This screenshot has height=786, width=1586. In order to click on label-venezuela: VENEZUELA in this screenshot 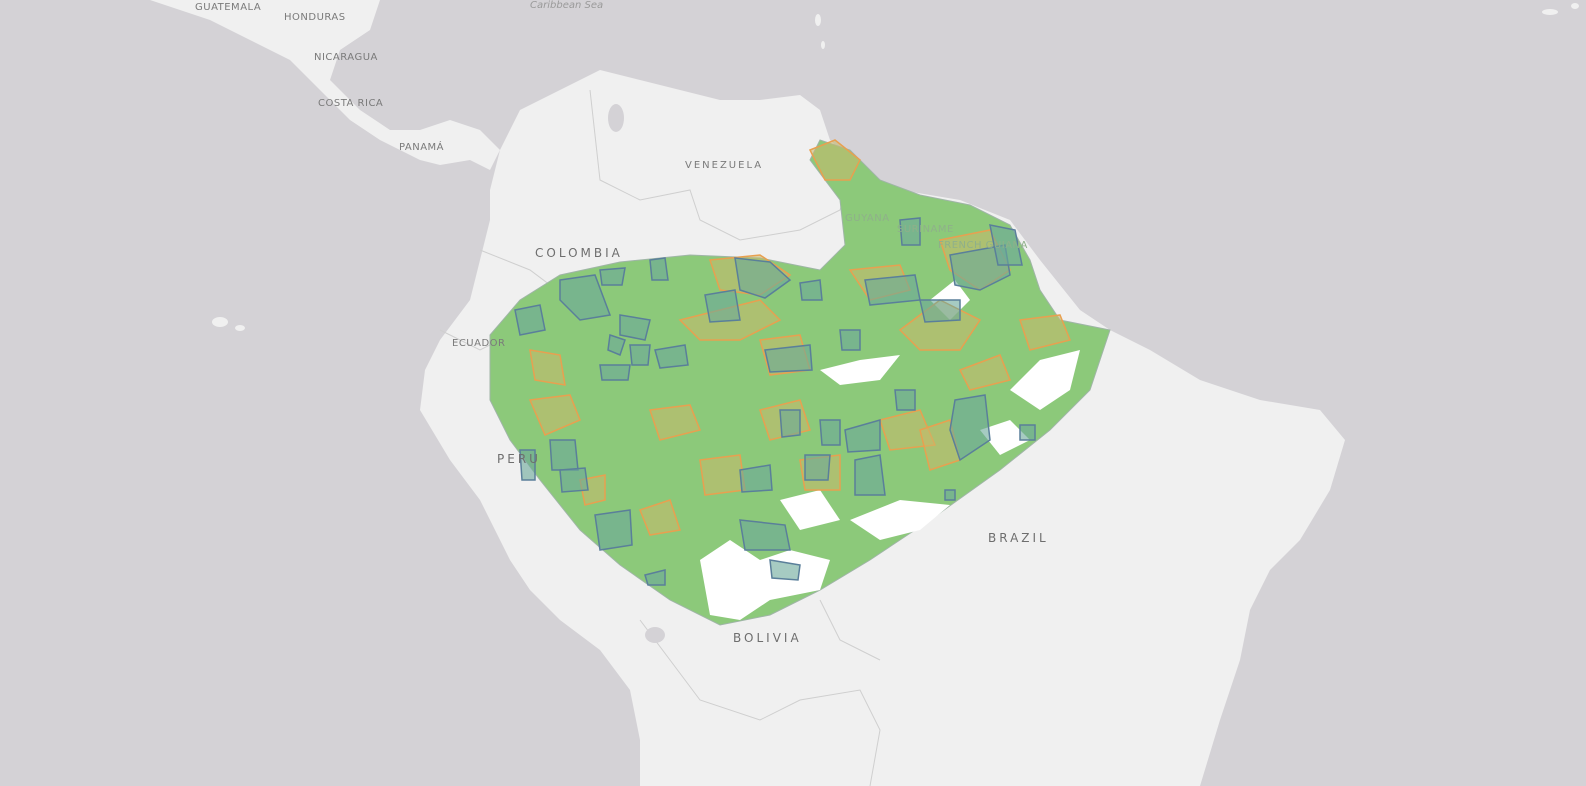, I will do `click(724, 165)`.